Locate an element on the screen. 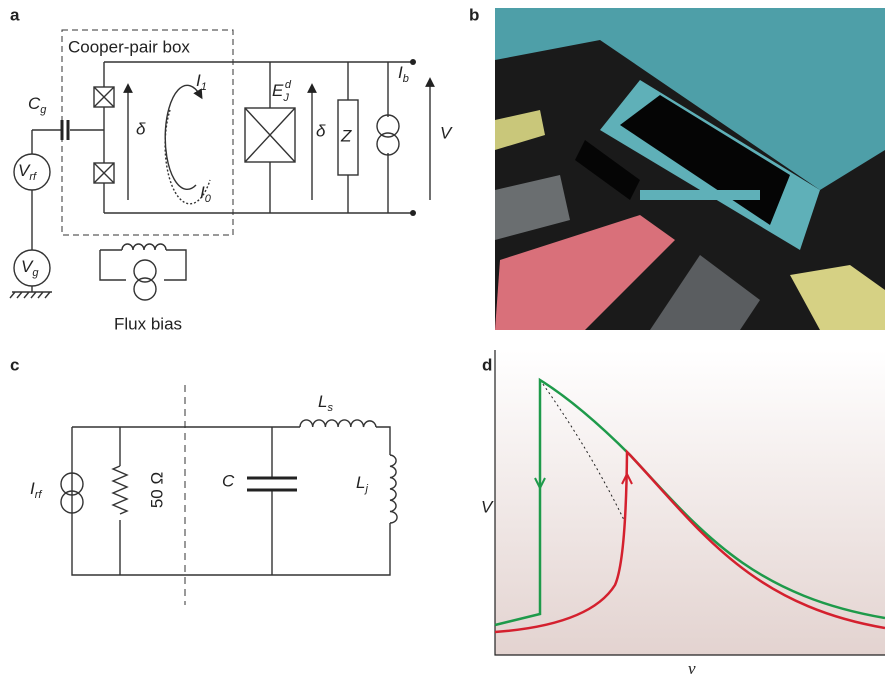  label: Ls is located at coordinates (325, 402).